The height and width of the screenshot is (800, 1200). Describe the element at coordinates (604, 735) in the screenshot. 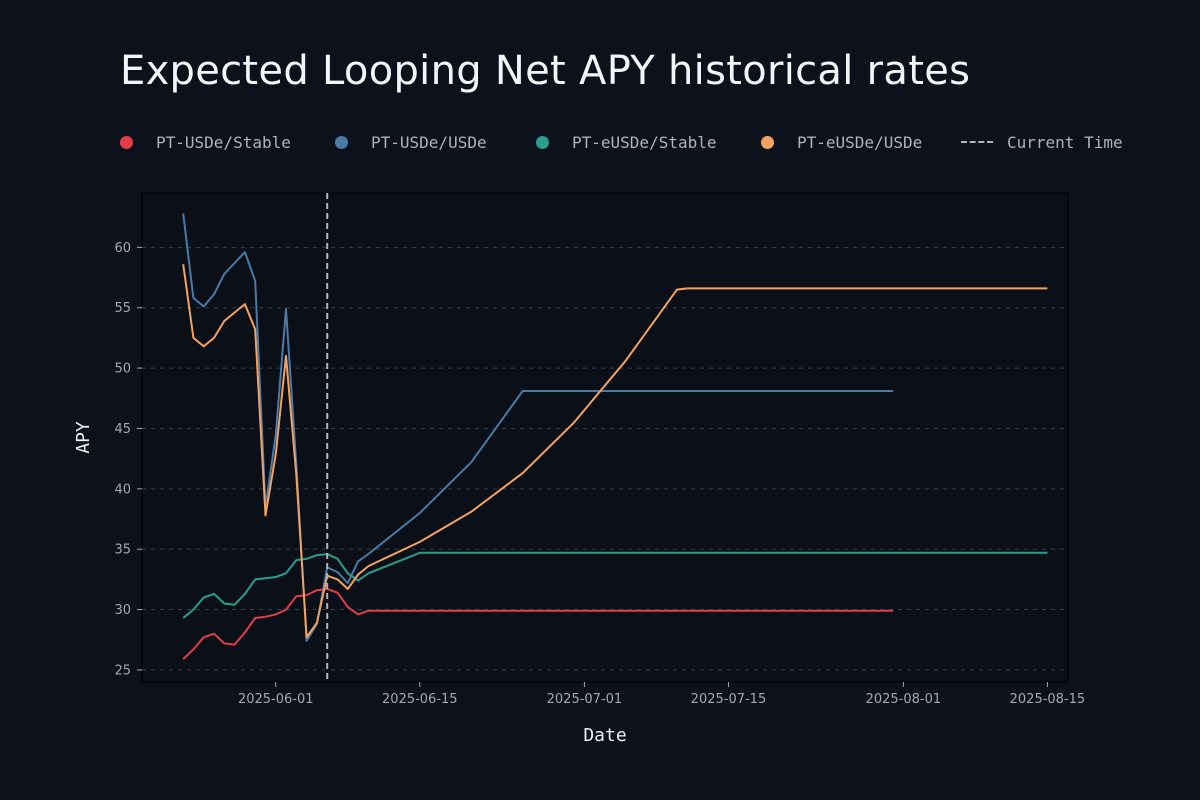

I see `x-axis-label: Date` at that location.